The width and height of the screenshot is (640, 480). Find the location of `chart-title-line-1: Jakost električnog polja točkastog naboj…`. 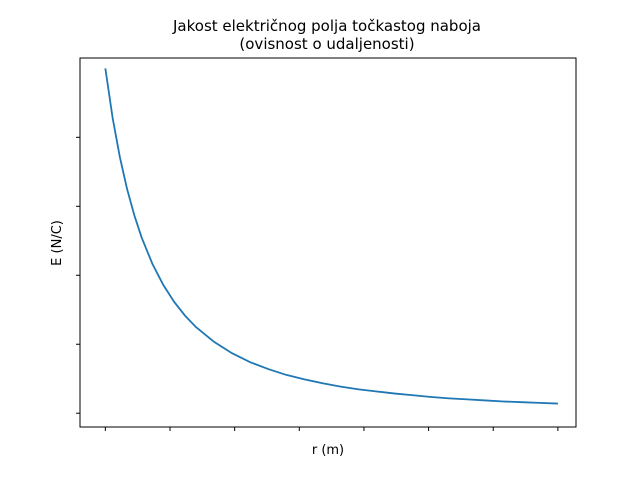

chart-title-line-1: Jakost električnog polja točkastog naboj… is located at coordinates (326, 26).